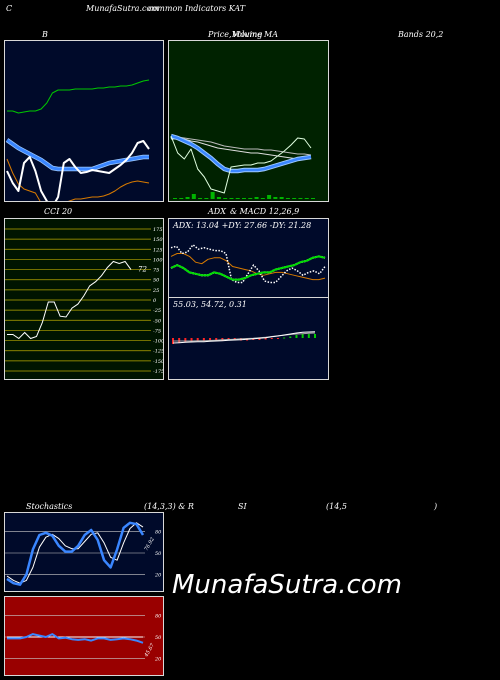 The image size is (500, 680). I want to click on macd-signal-line, so click(244, 337).